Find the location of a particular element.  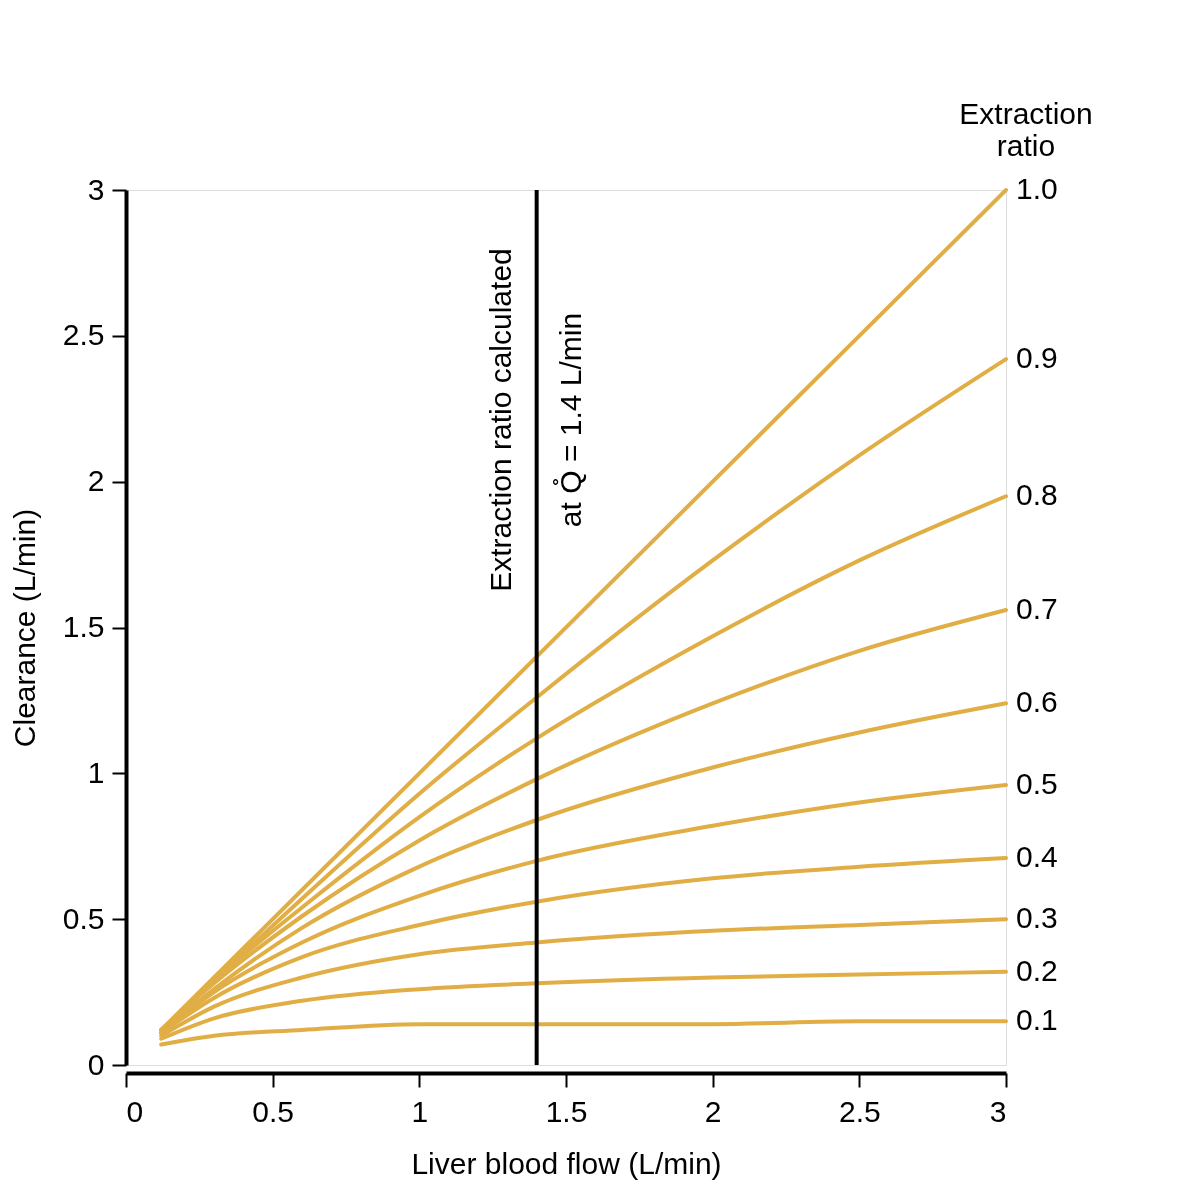

series-label: 0.9 is located at coordinates (1037, 358).